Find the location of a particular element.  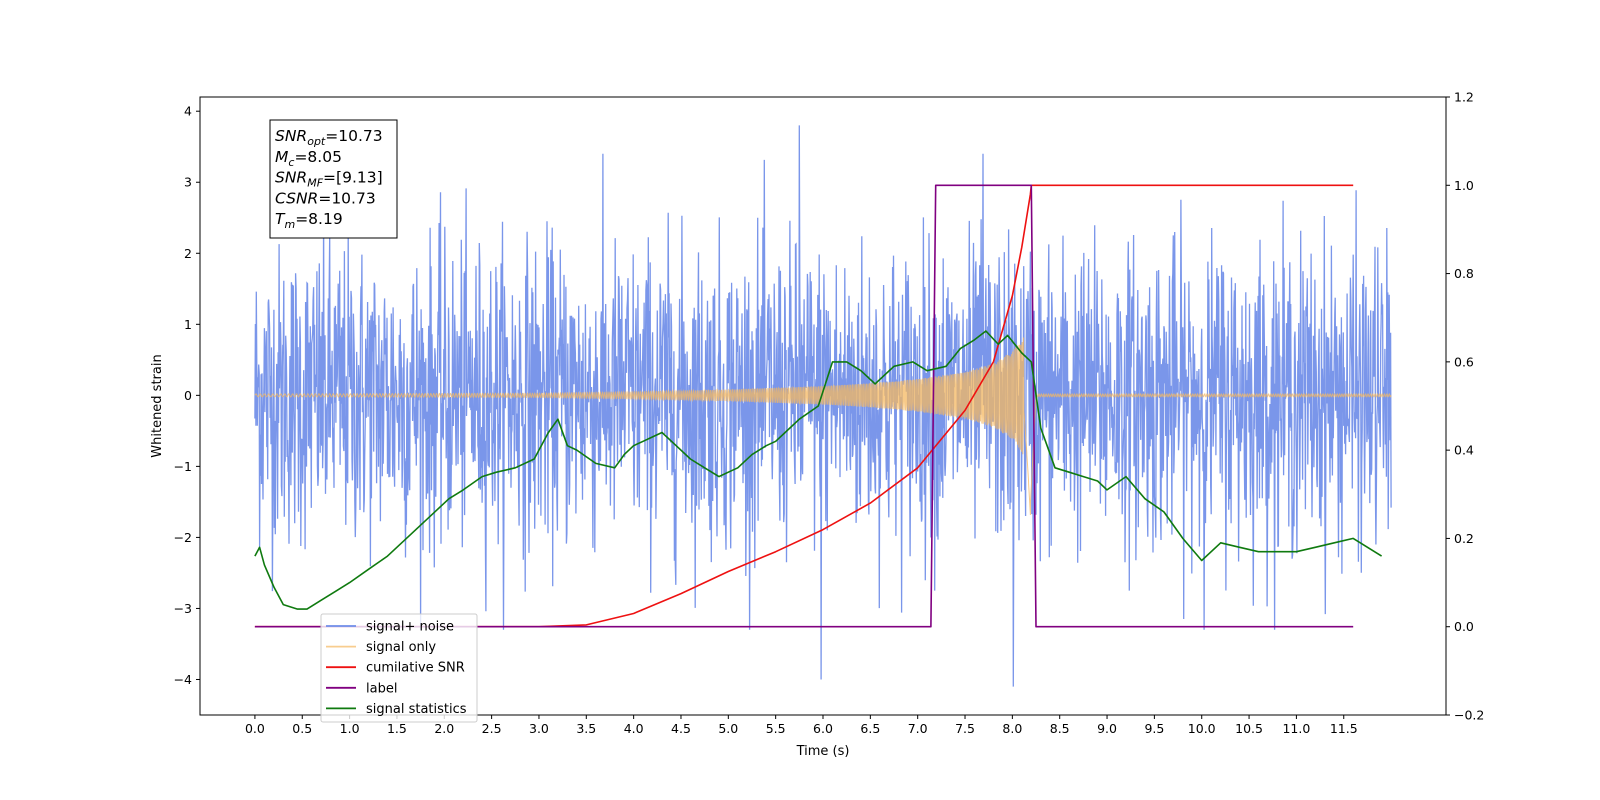

x-tick-label: 7.0 is located at coordinates (918, 728).